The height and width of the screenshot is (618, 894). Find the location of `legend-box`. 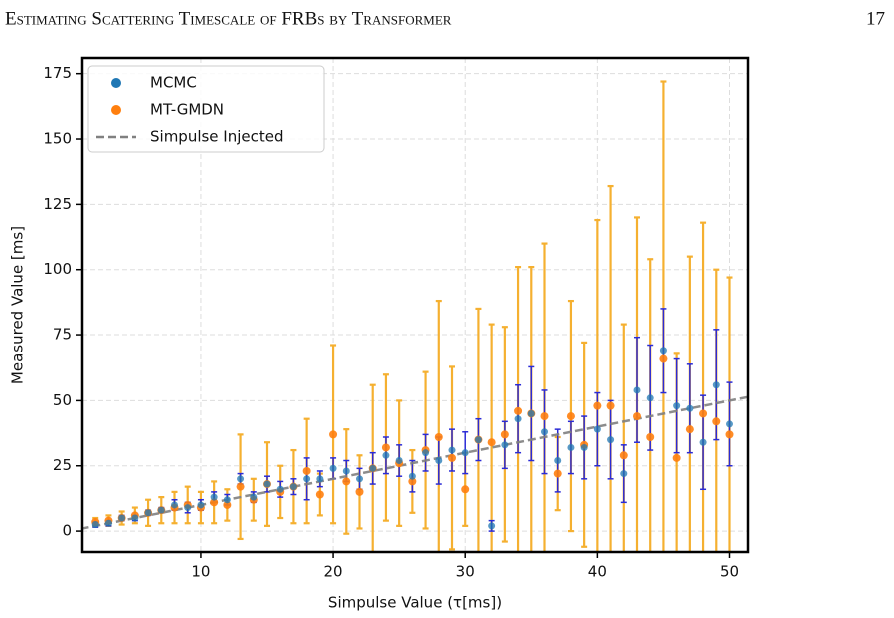

legend-box is located at coordinates (206, 109).